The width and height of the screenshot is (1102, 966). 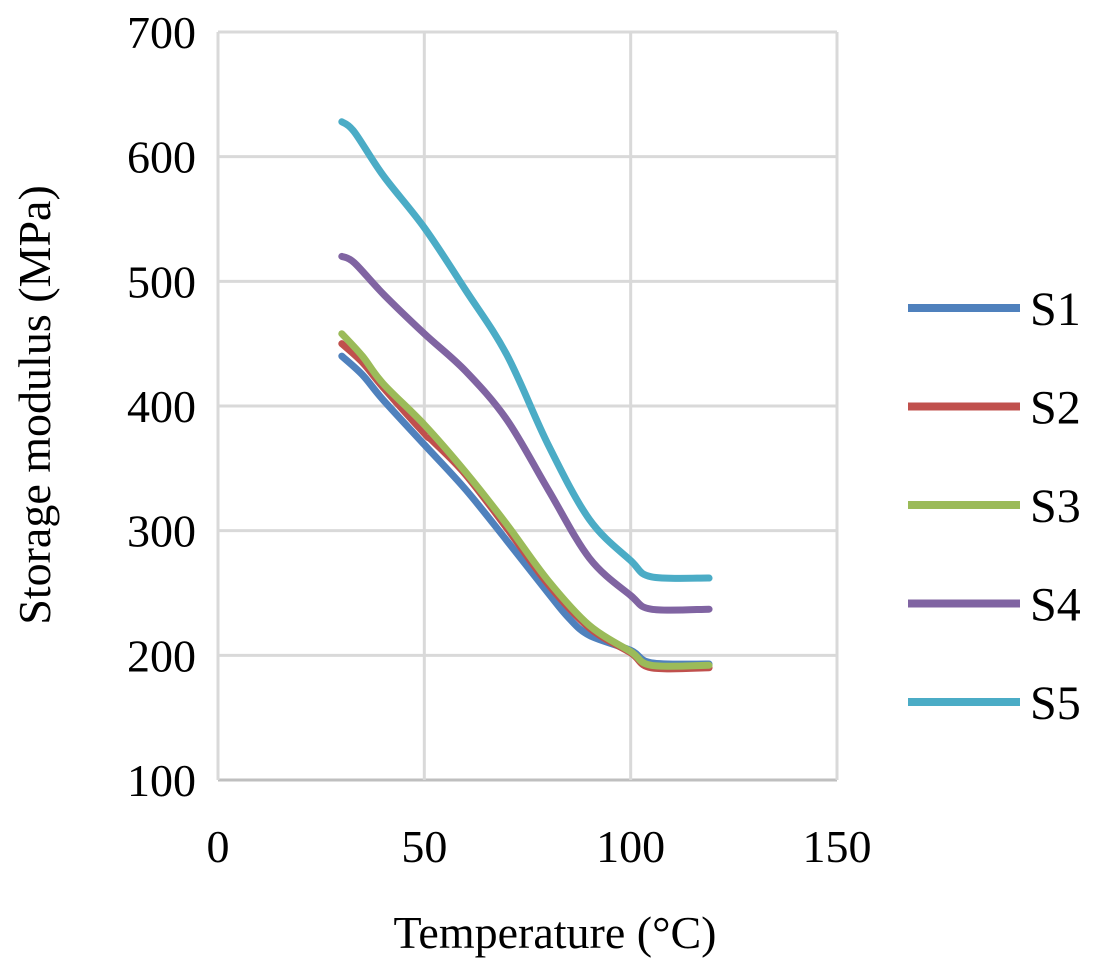 What do you see at coordinates (161, 32) in the screenshot?
I see `y-tick-label: 700` at bounding box center [161, 32].